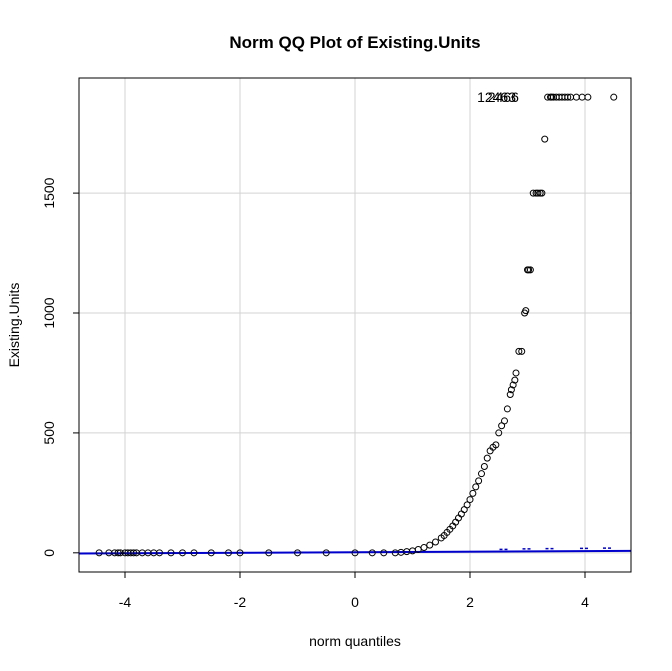 The width and height of the screenshot is (672, 671). I want to click on point-label: 2466, so click(503, 97).